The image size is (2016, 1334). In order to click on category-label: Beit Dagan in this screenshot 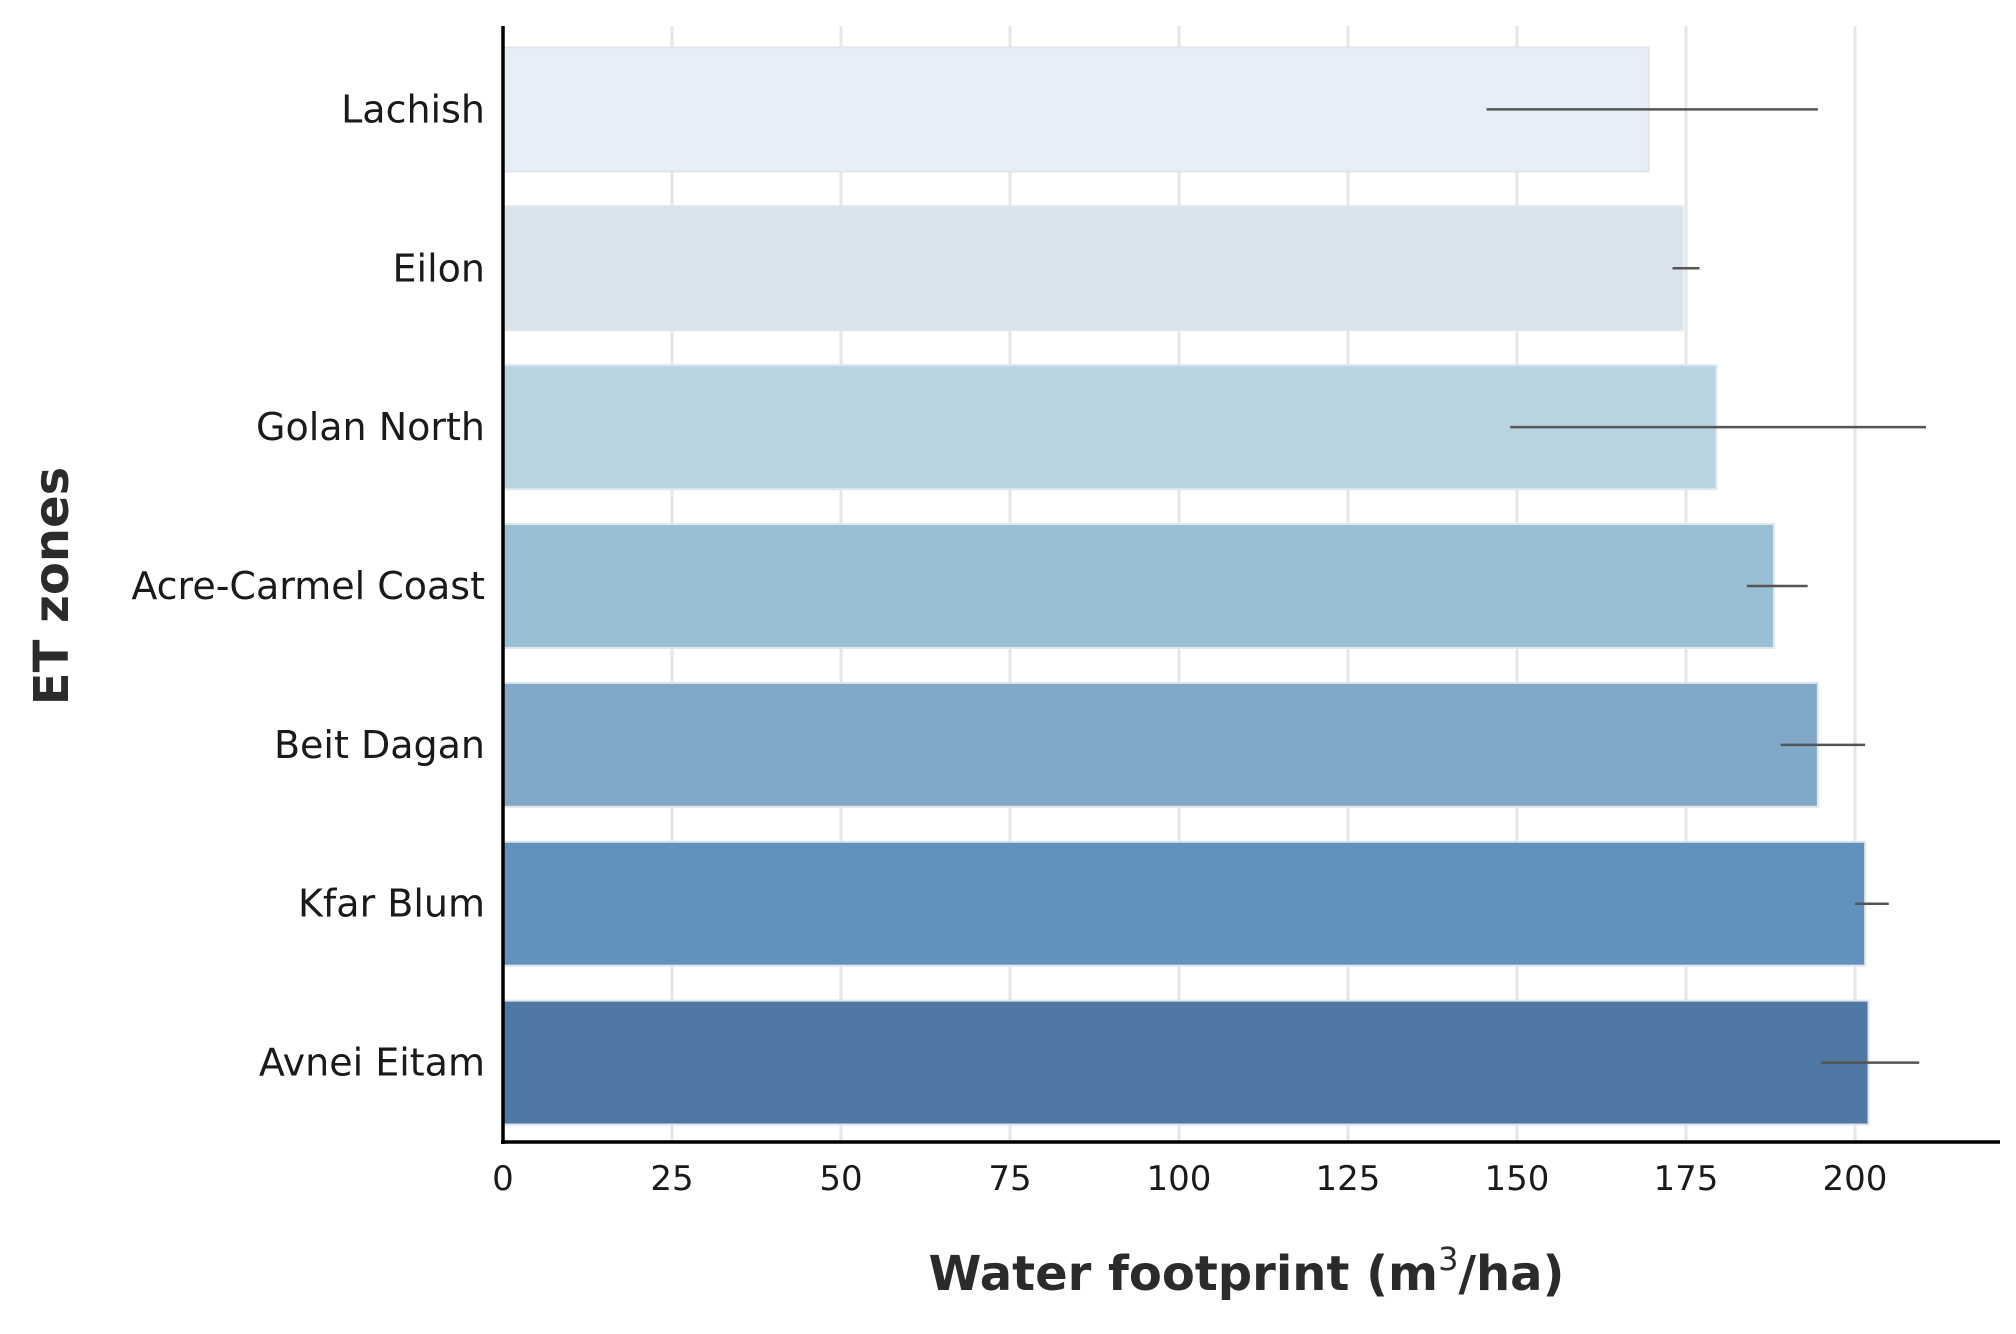, I will do `click(379, 745)`.